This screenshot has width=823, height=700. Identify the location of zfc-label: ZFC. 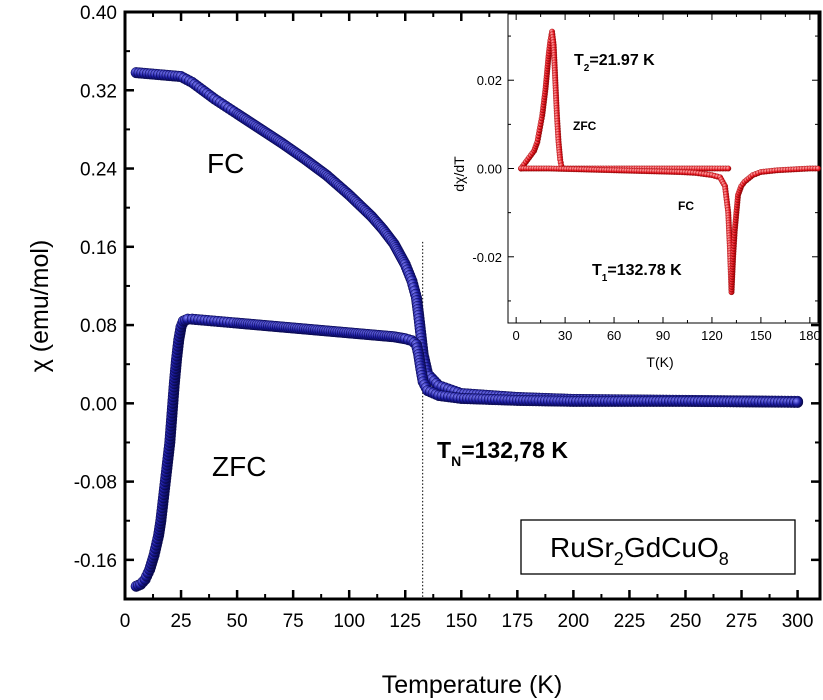
(239, 466).